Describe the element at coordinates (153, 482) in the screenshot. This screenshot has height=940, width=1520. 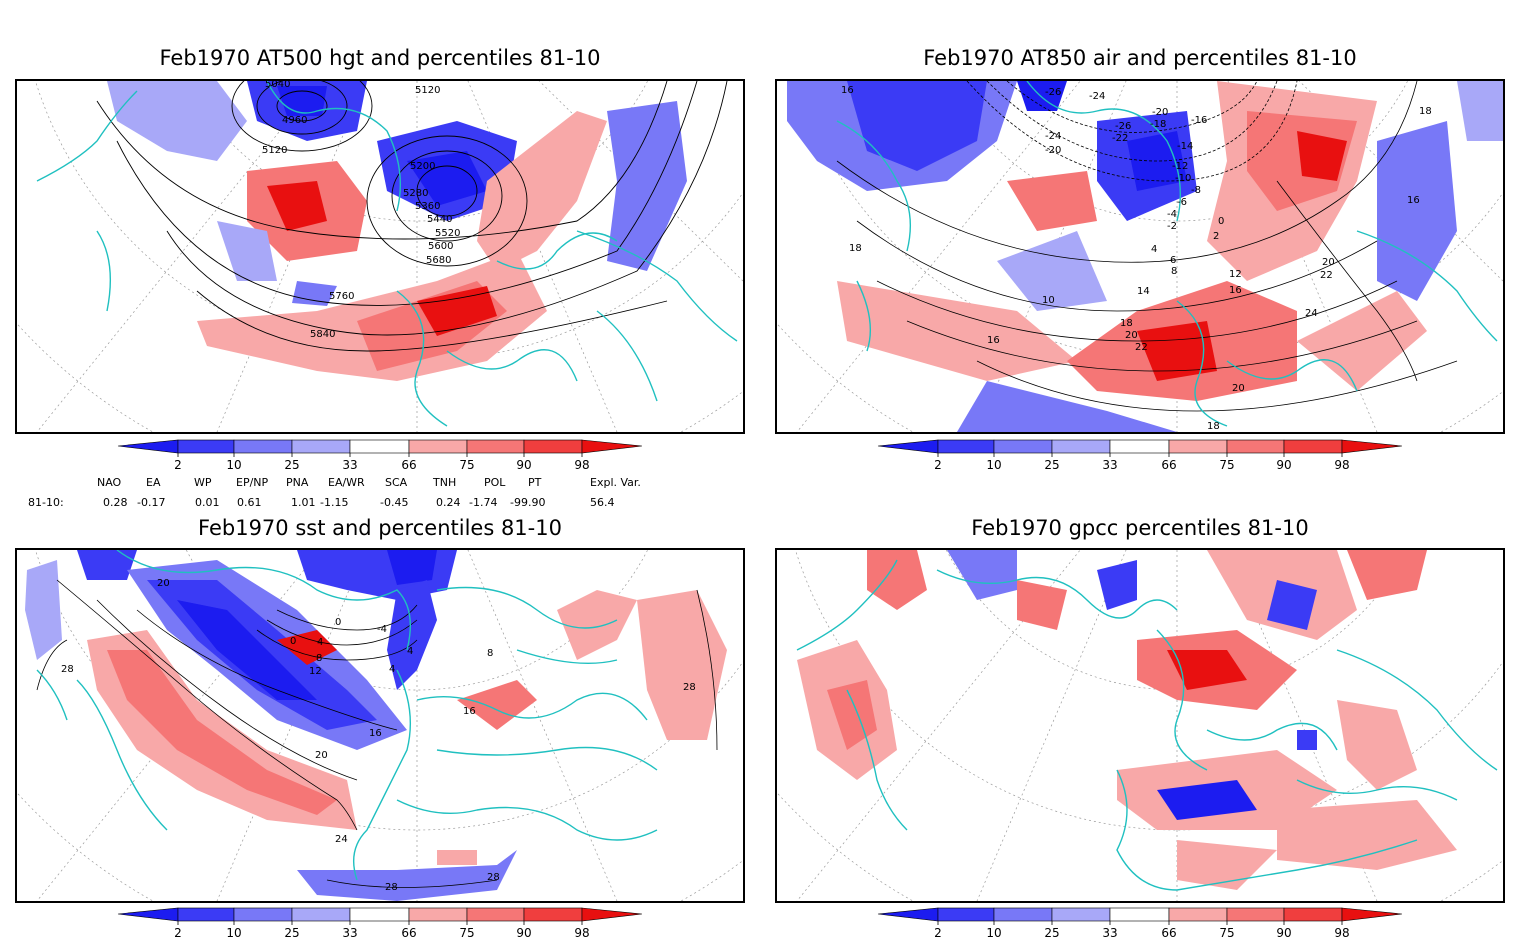
I see `index-header: EA` at that location.